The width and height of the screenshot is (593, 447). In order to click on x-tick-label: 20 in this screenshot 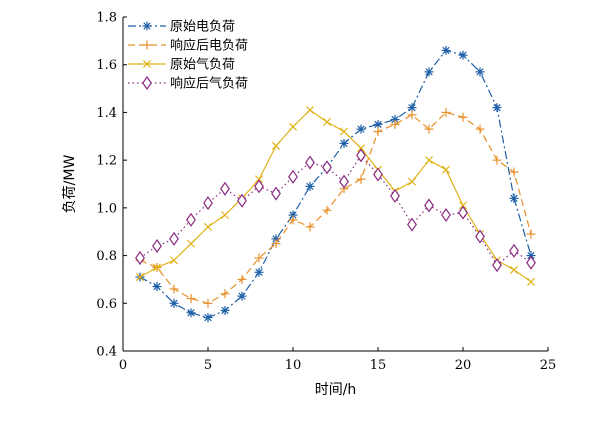, I will do `click(463, 365)`.